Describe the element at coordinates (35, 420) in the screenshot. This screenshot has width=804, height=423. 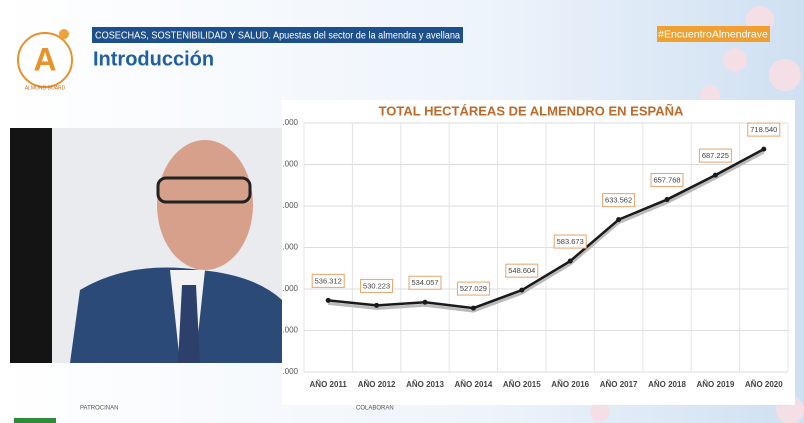
I see `sponsor-logo` at that location.